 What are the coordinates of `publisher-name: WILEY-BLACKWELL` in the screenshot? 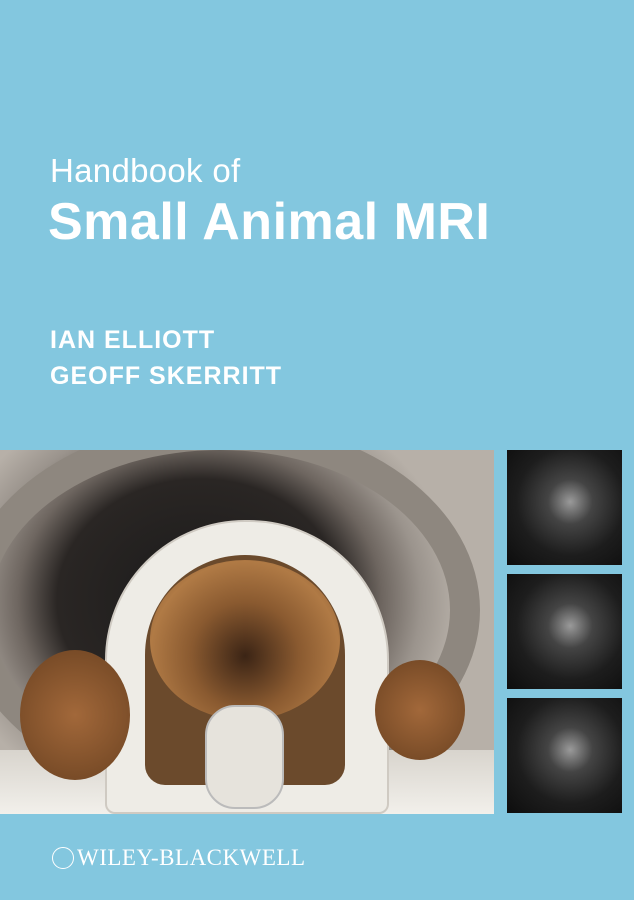 It's located at (191, 857).